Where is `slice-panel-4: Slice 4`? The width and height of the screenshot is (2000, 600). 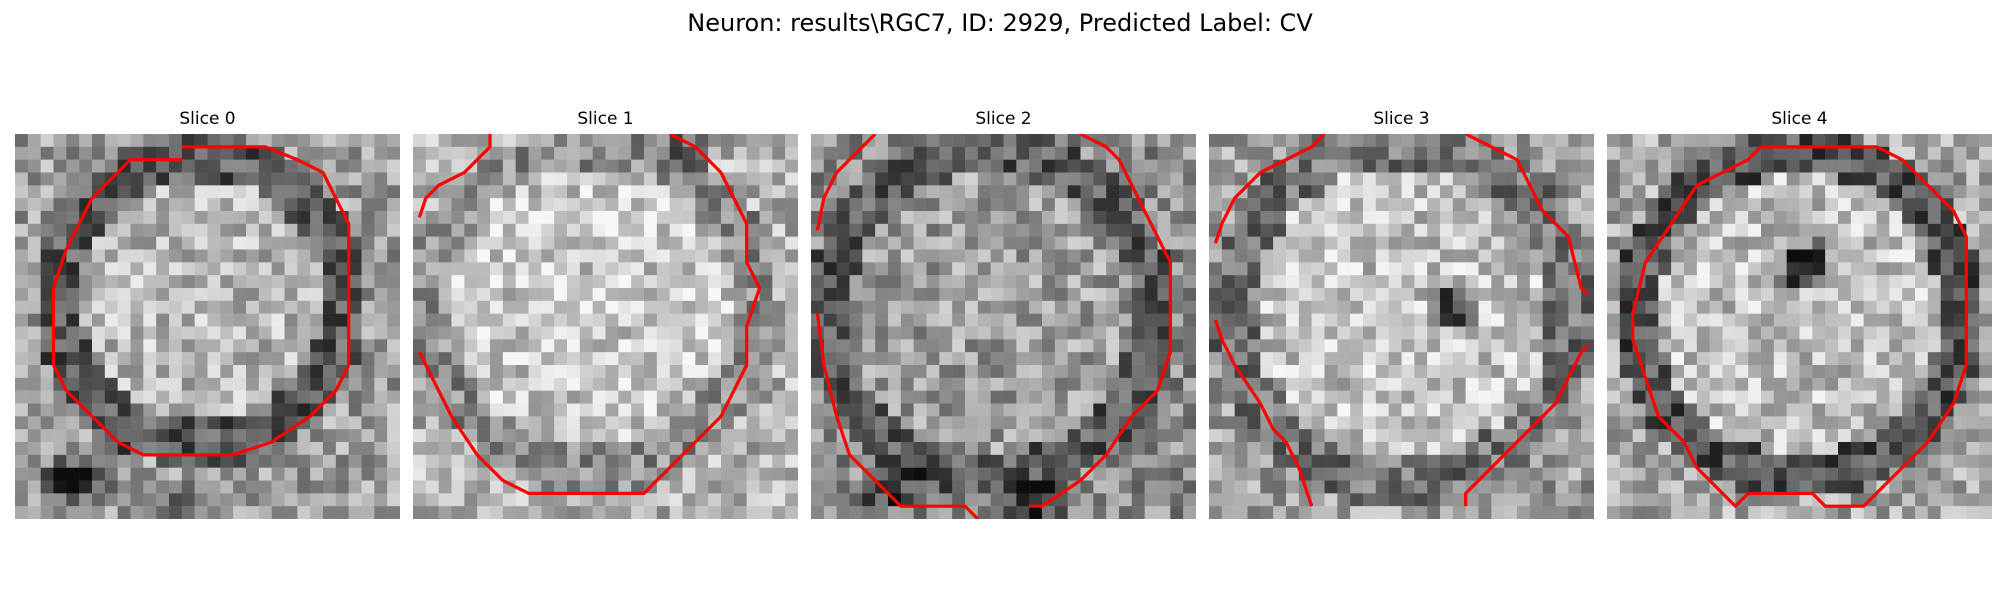 slice-panel-4: Slice 4 is located at coordinates (1799, 313).